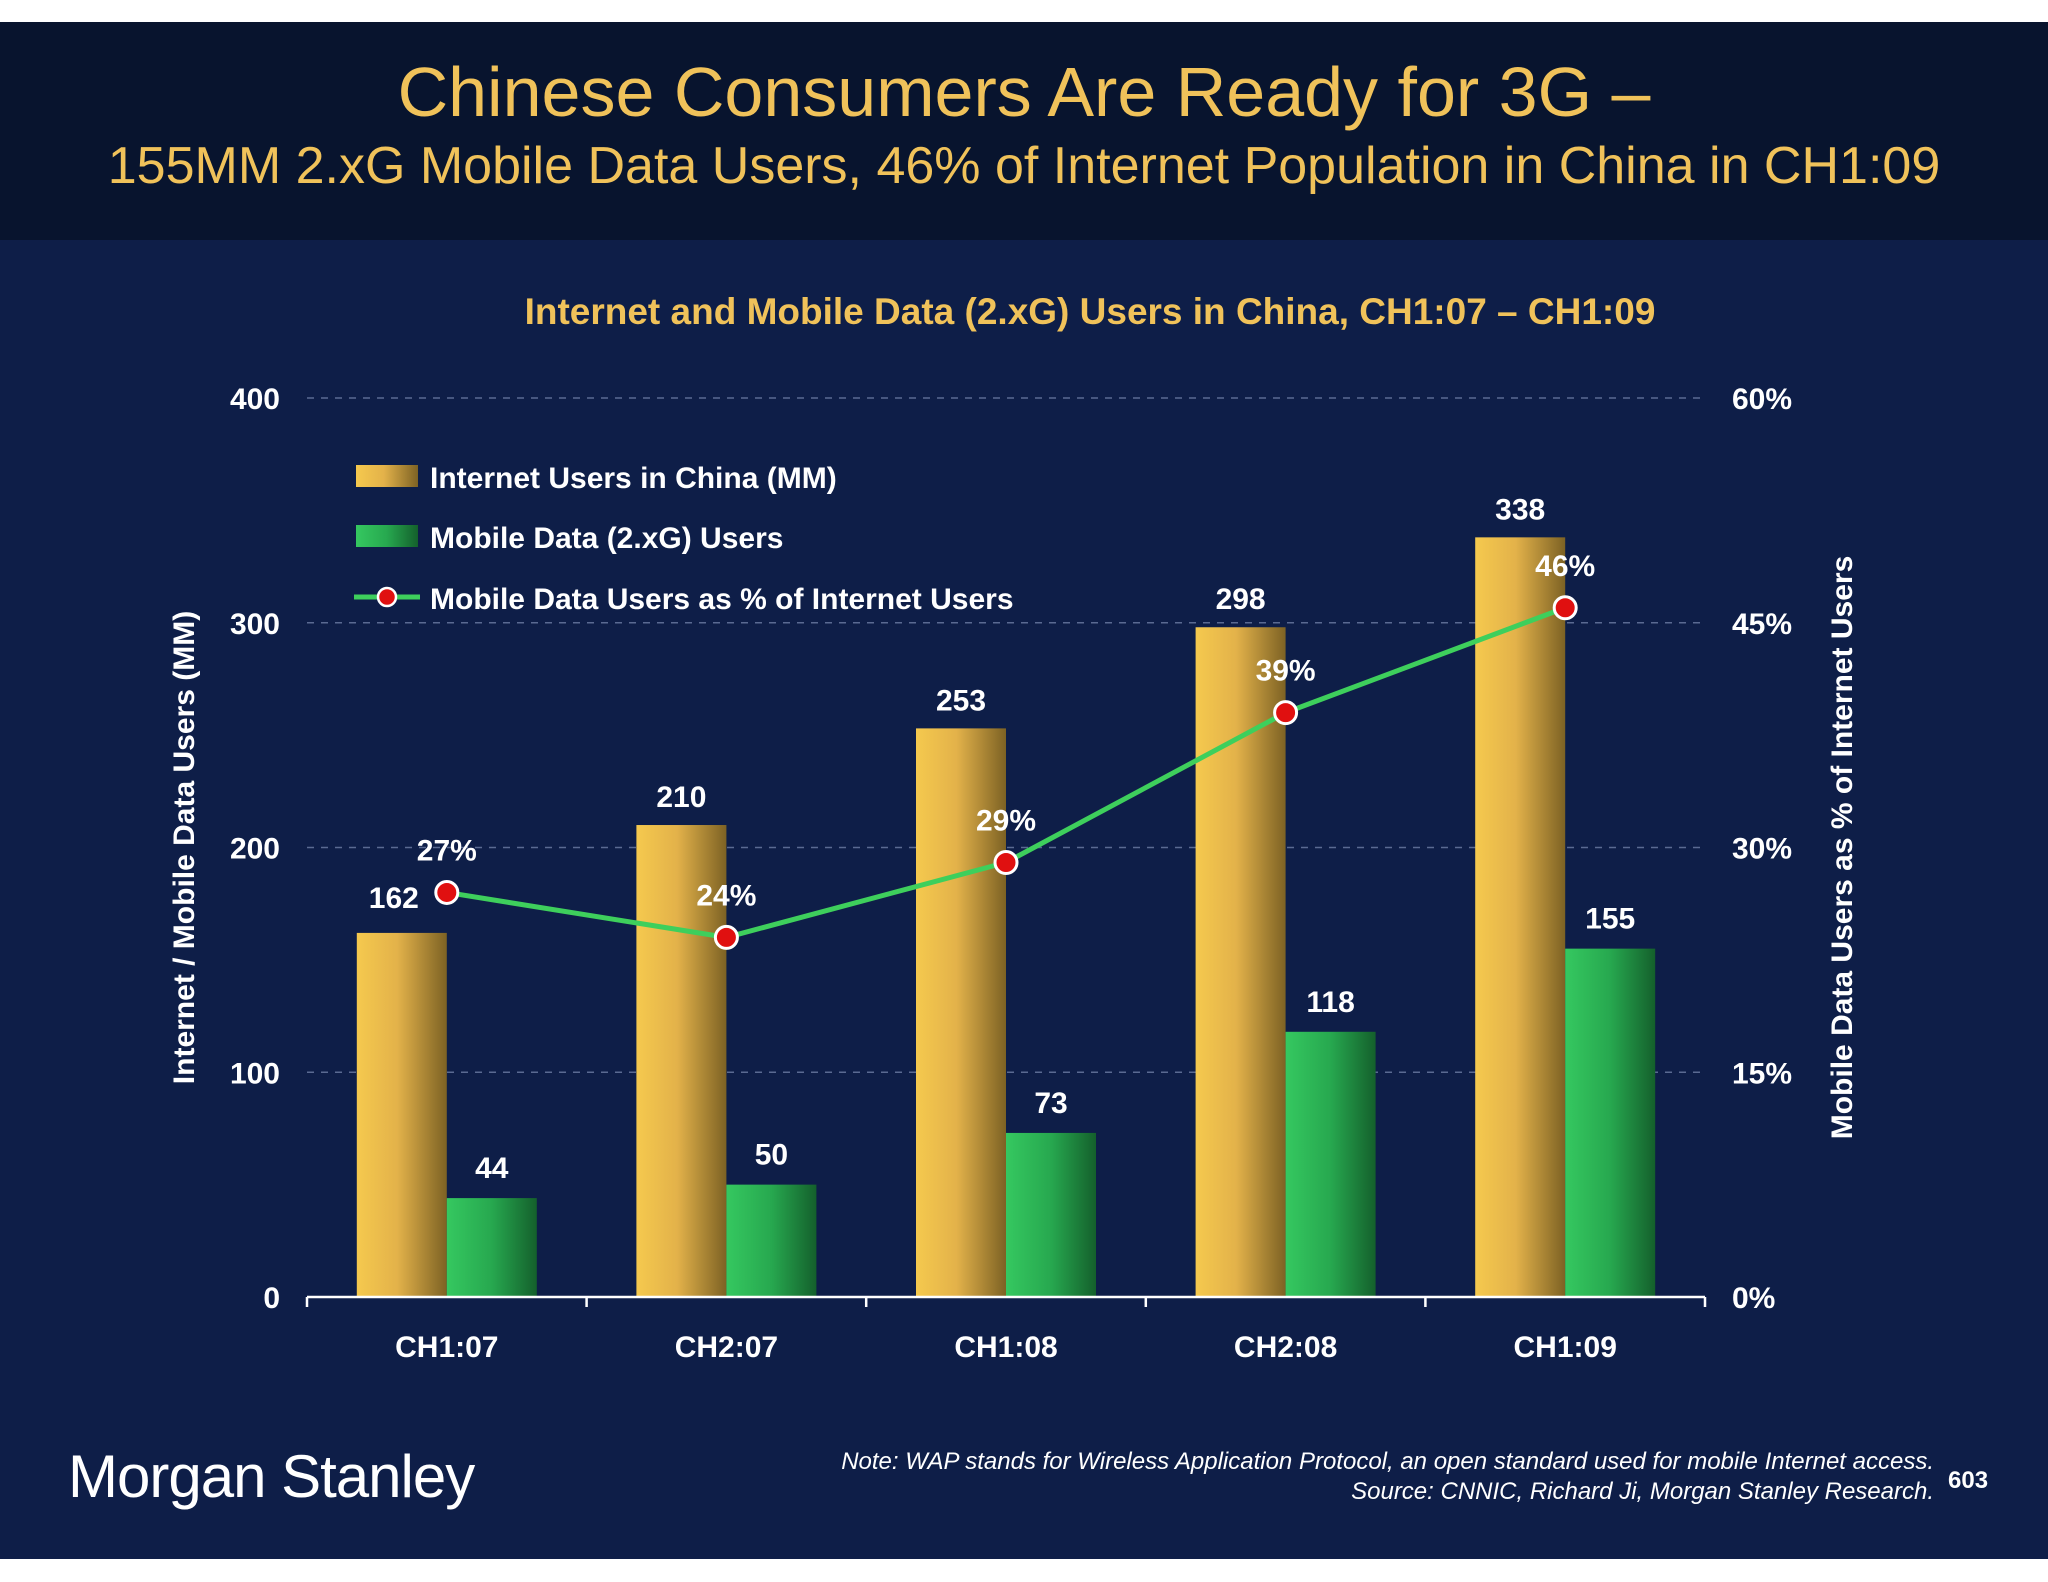 The image size is (2048, 1582). Describe the element at coordinates (1968, 1480) in the screenshot. I see `page-number: 603` at that location.